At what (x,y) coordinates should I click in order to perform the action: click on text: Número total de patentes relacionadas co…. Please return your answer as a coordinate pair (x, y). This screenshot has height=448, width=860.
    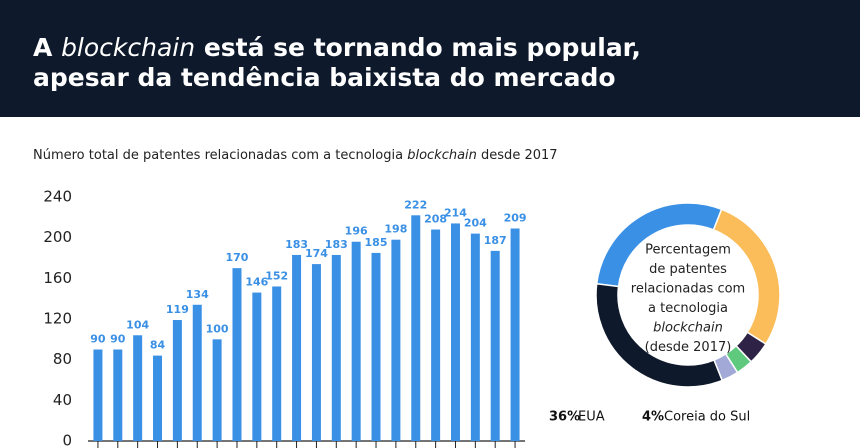
    Looking at the image, I should click on (295, 155).